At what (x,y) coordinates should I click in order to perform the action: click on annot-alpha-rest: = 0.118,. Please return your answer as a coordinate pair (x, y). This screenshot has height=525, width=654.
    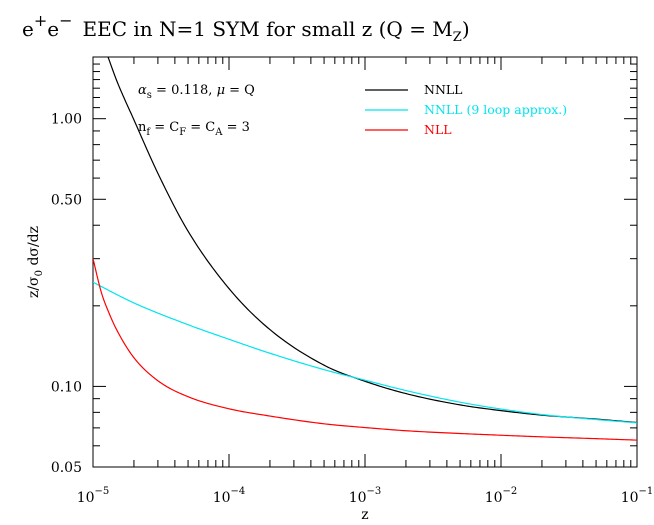
    Looking at the image, I should click on (184, 90).